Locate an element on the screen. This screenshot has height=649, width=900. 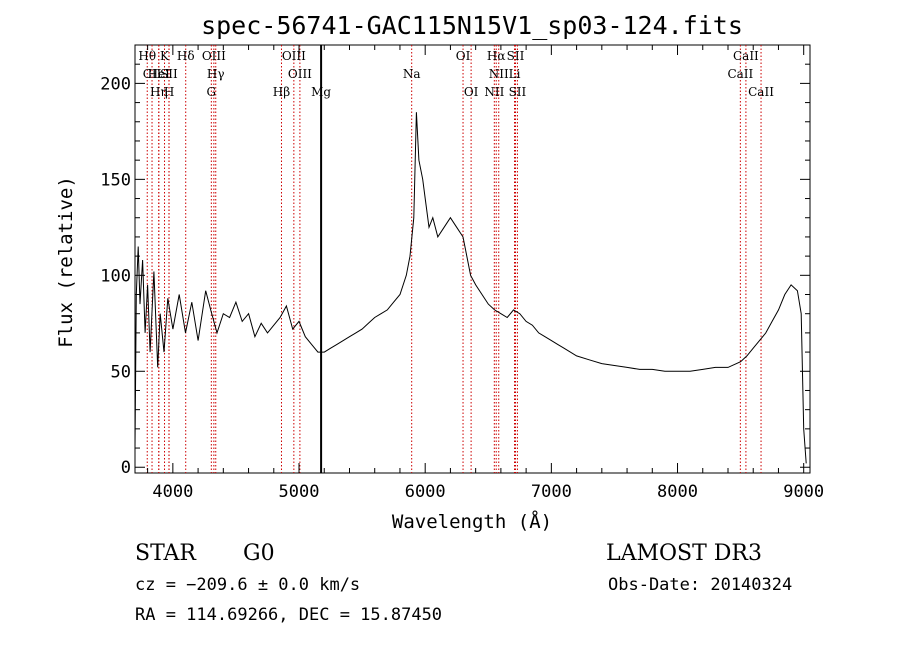
line-marker-label: CII is located at coordinates (152, 74).